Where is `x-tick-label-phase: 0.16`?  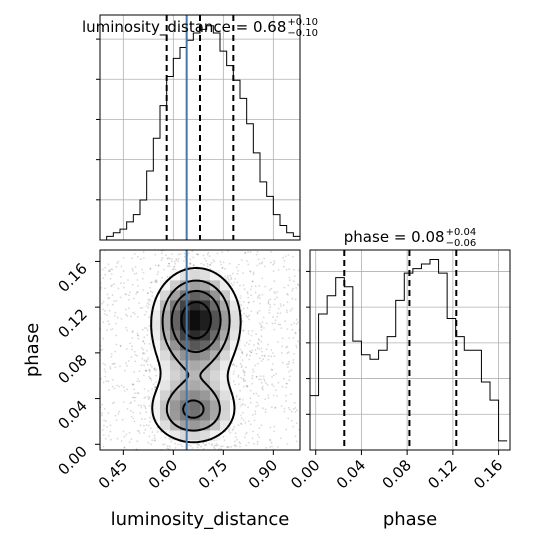
x-tick-label-phase: 0.16 is located at coordinates (488, 474).